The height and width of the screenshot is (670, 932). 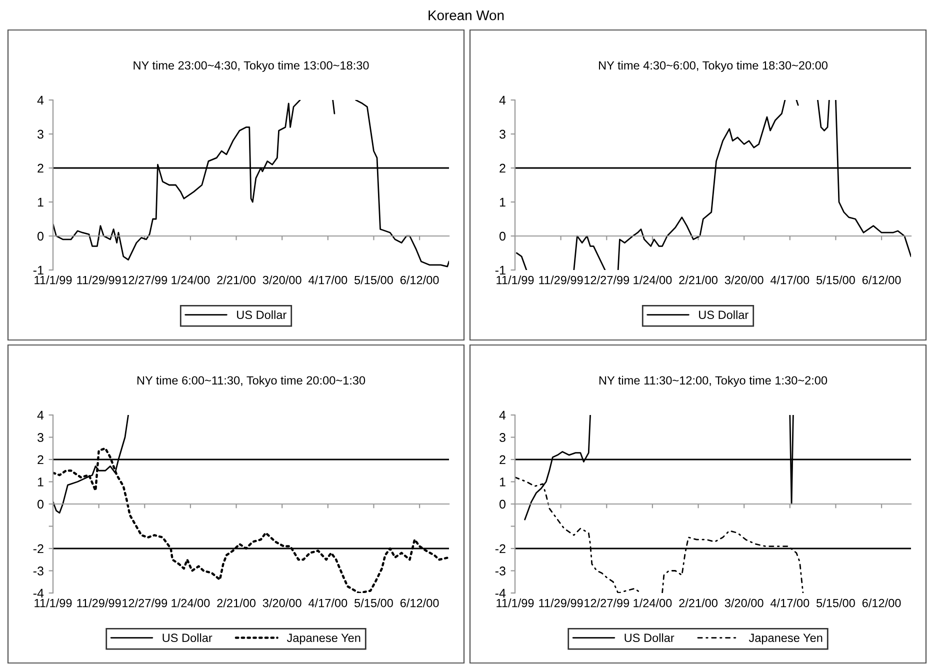 What do you see at coordinates (713, 381) in the screenshot?
I see `chart-title: NY time 11:30~12:00, Tokyo time 1:30~2:00` at bounding box center [713, 381].